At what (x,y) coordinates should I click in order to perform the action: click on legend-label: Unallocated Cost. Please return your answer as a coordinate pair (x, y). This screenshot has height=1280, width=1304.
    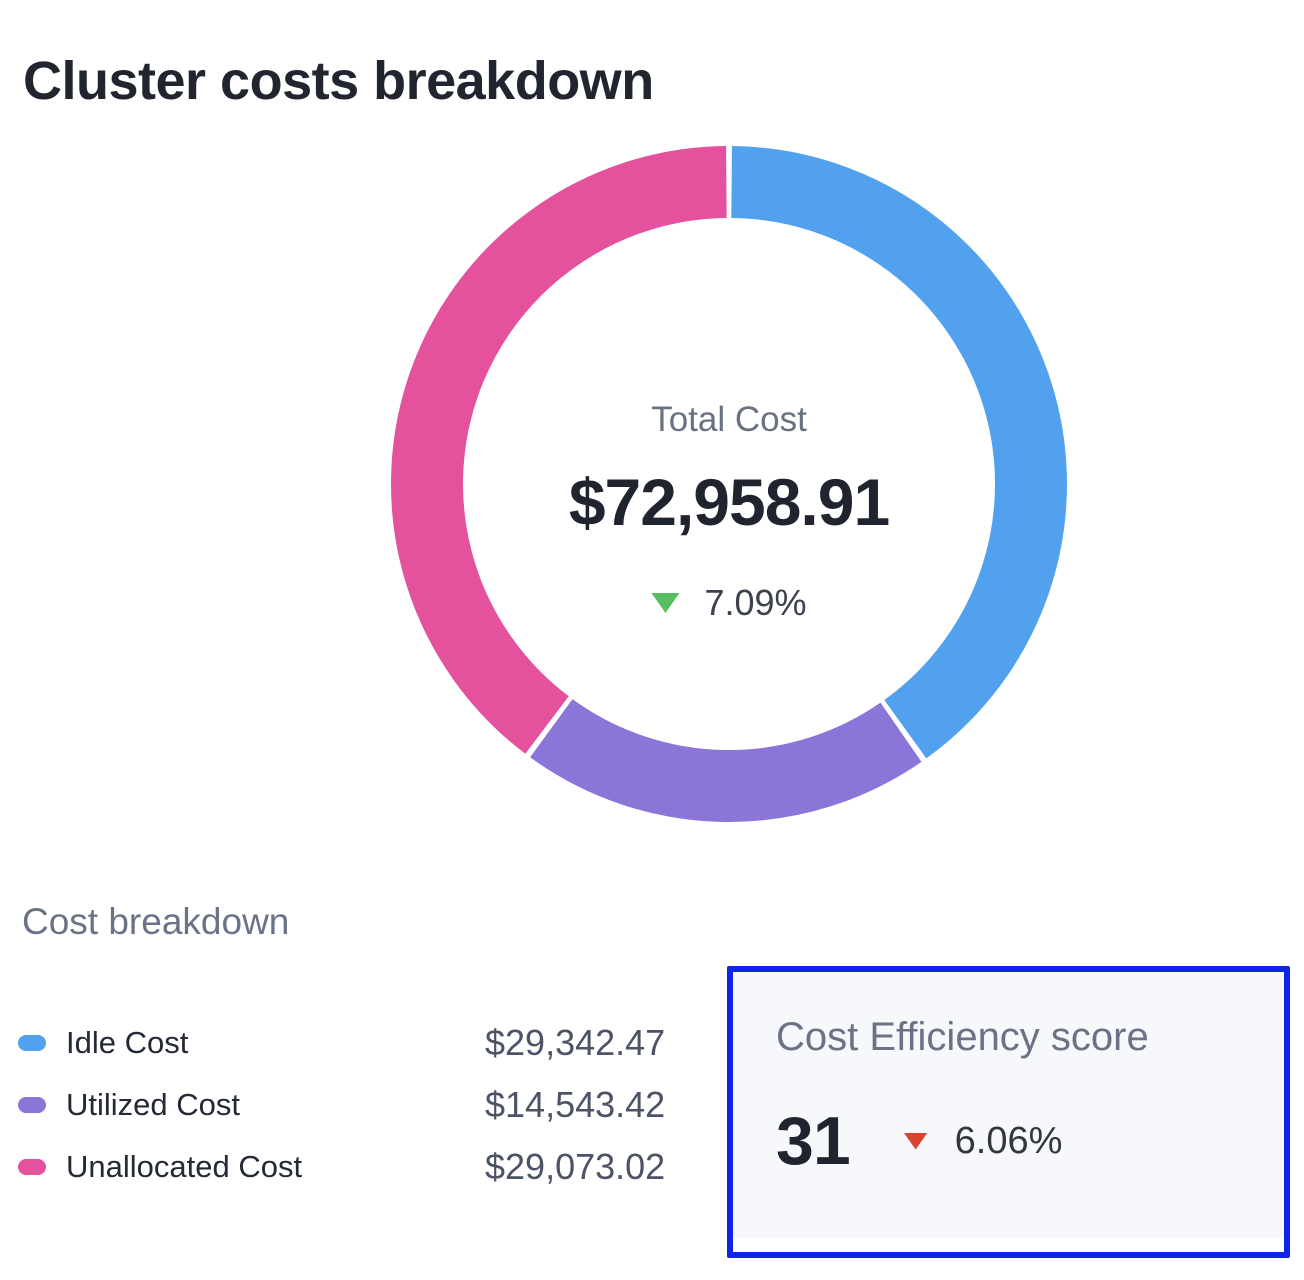
    Looking at the image, I should click on (184, 1166).